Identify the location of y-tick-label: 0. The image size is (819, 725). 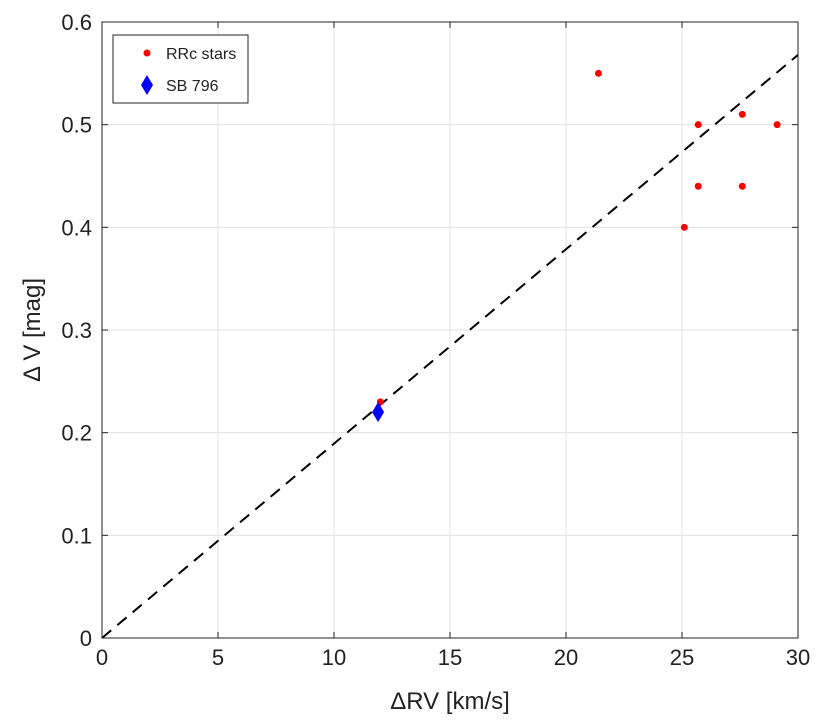
(86, 638).